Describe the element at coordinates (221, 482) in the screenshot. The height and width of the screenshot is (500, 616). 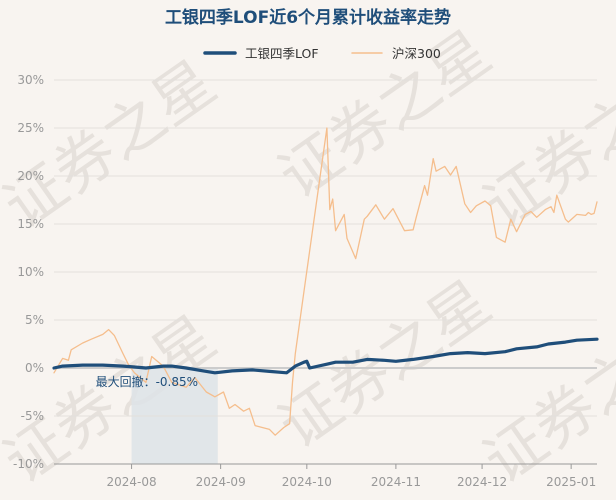
I see `x-tick-label: 2024-09` at that location.